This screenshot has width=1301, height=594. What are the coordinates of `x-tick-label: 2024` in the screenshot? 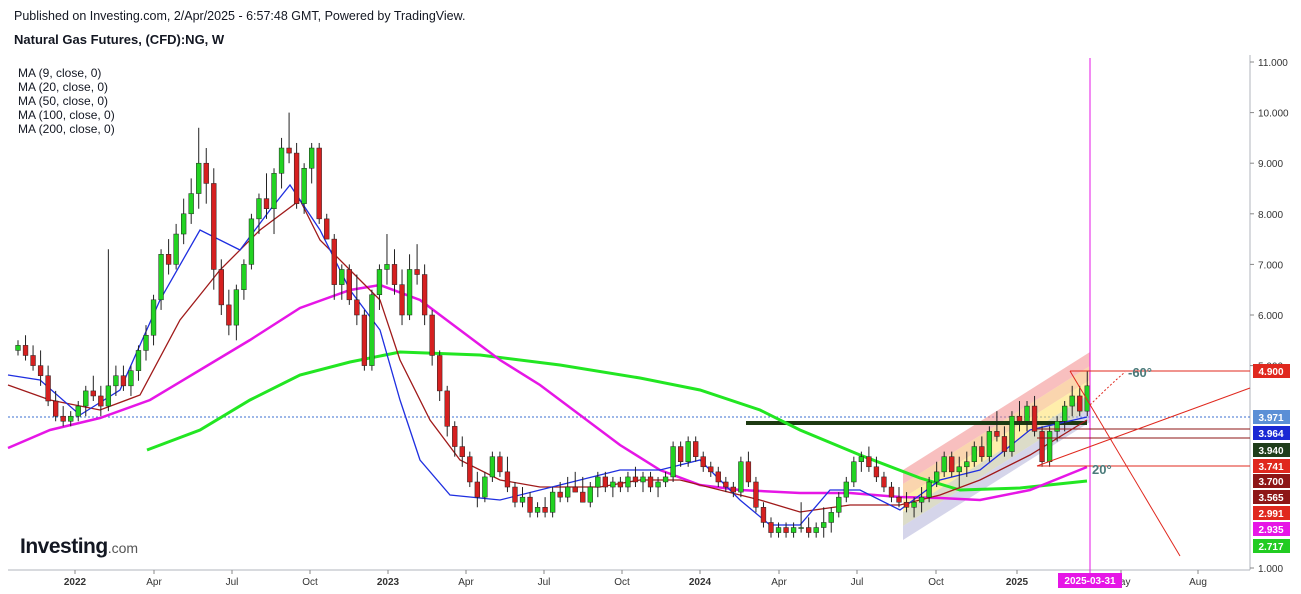 It's located at (700, 582).